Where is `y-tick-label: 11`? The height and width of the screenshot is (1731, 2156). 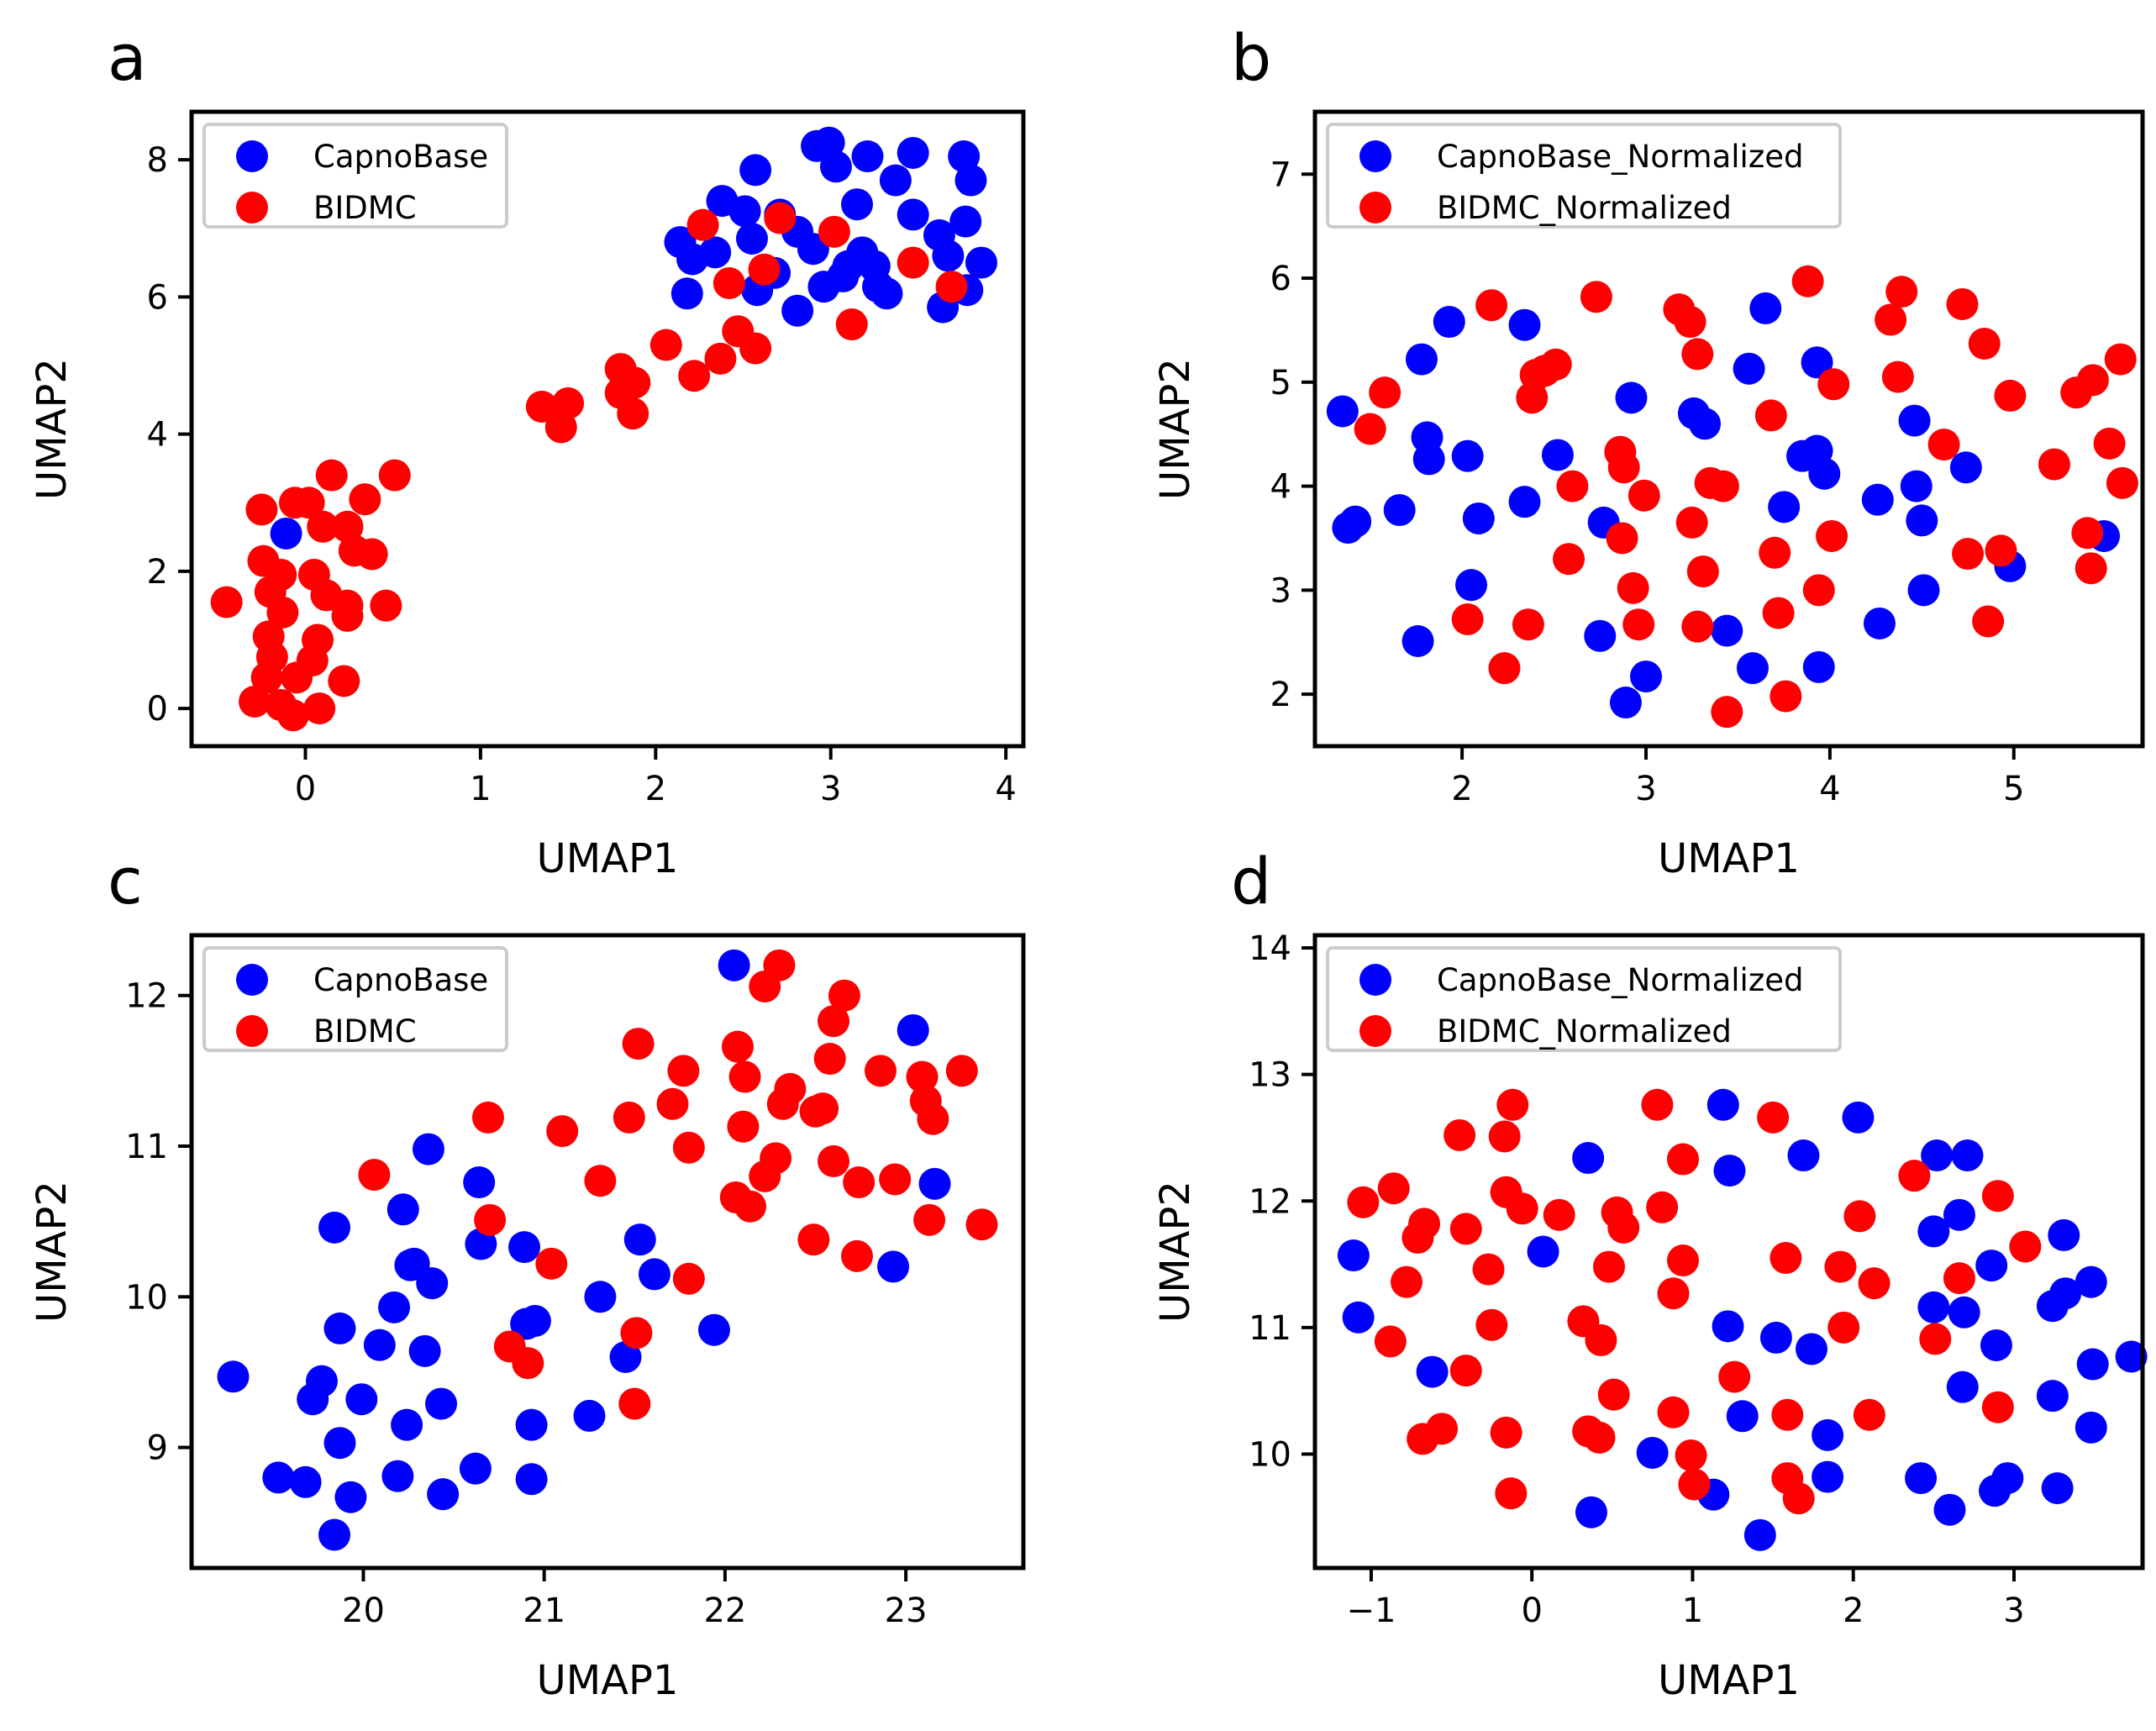 y-tick-label: 11 is located at coordinates (1270, 1328).